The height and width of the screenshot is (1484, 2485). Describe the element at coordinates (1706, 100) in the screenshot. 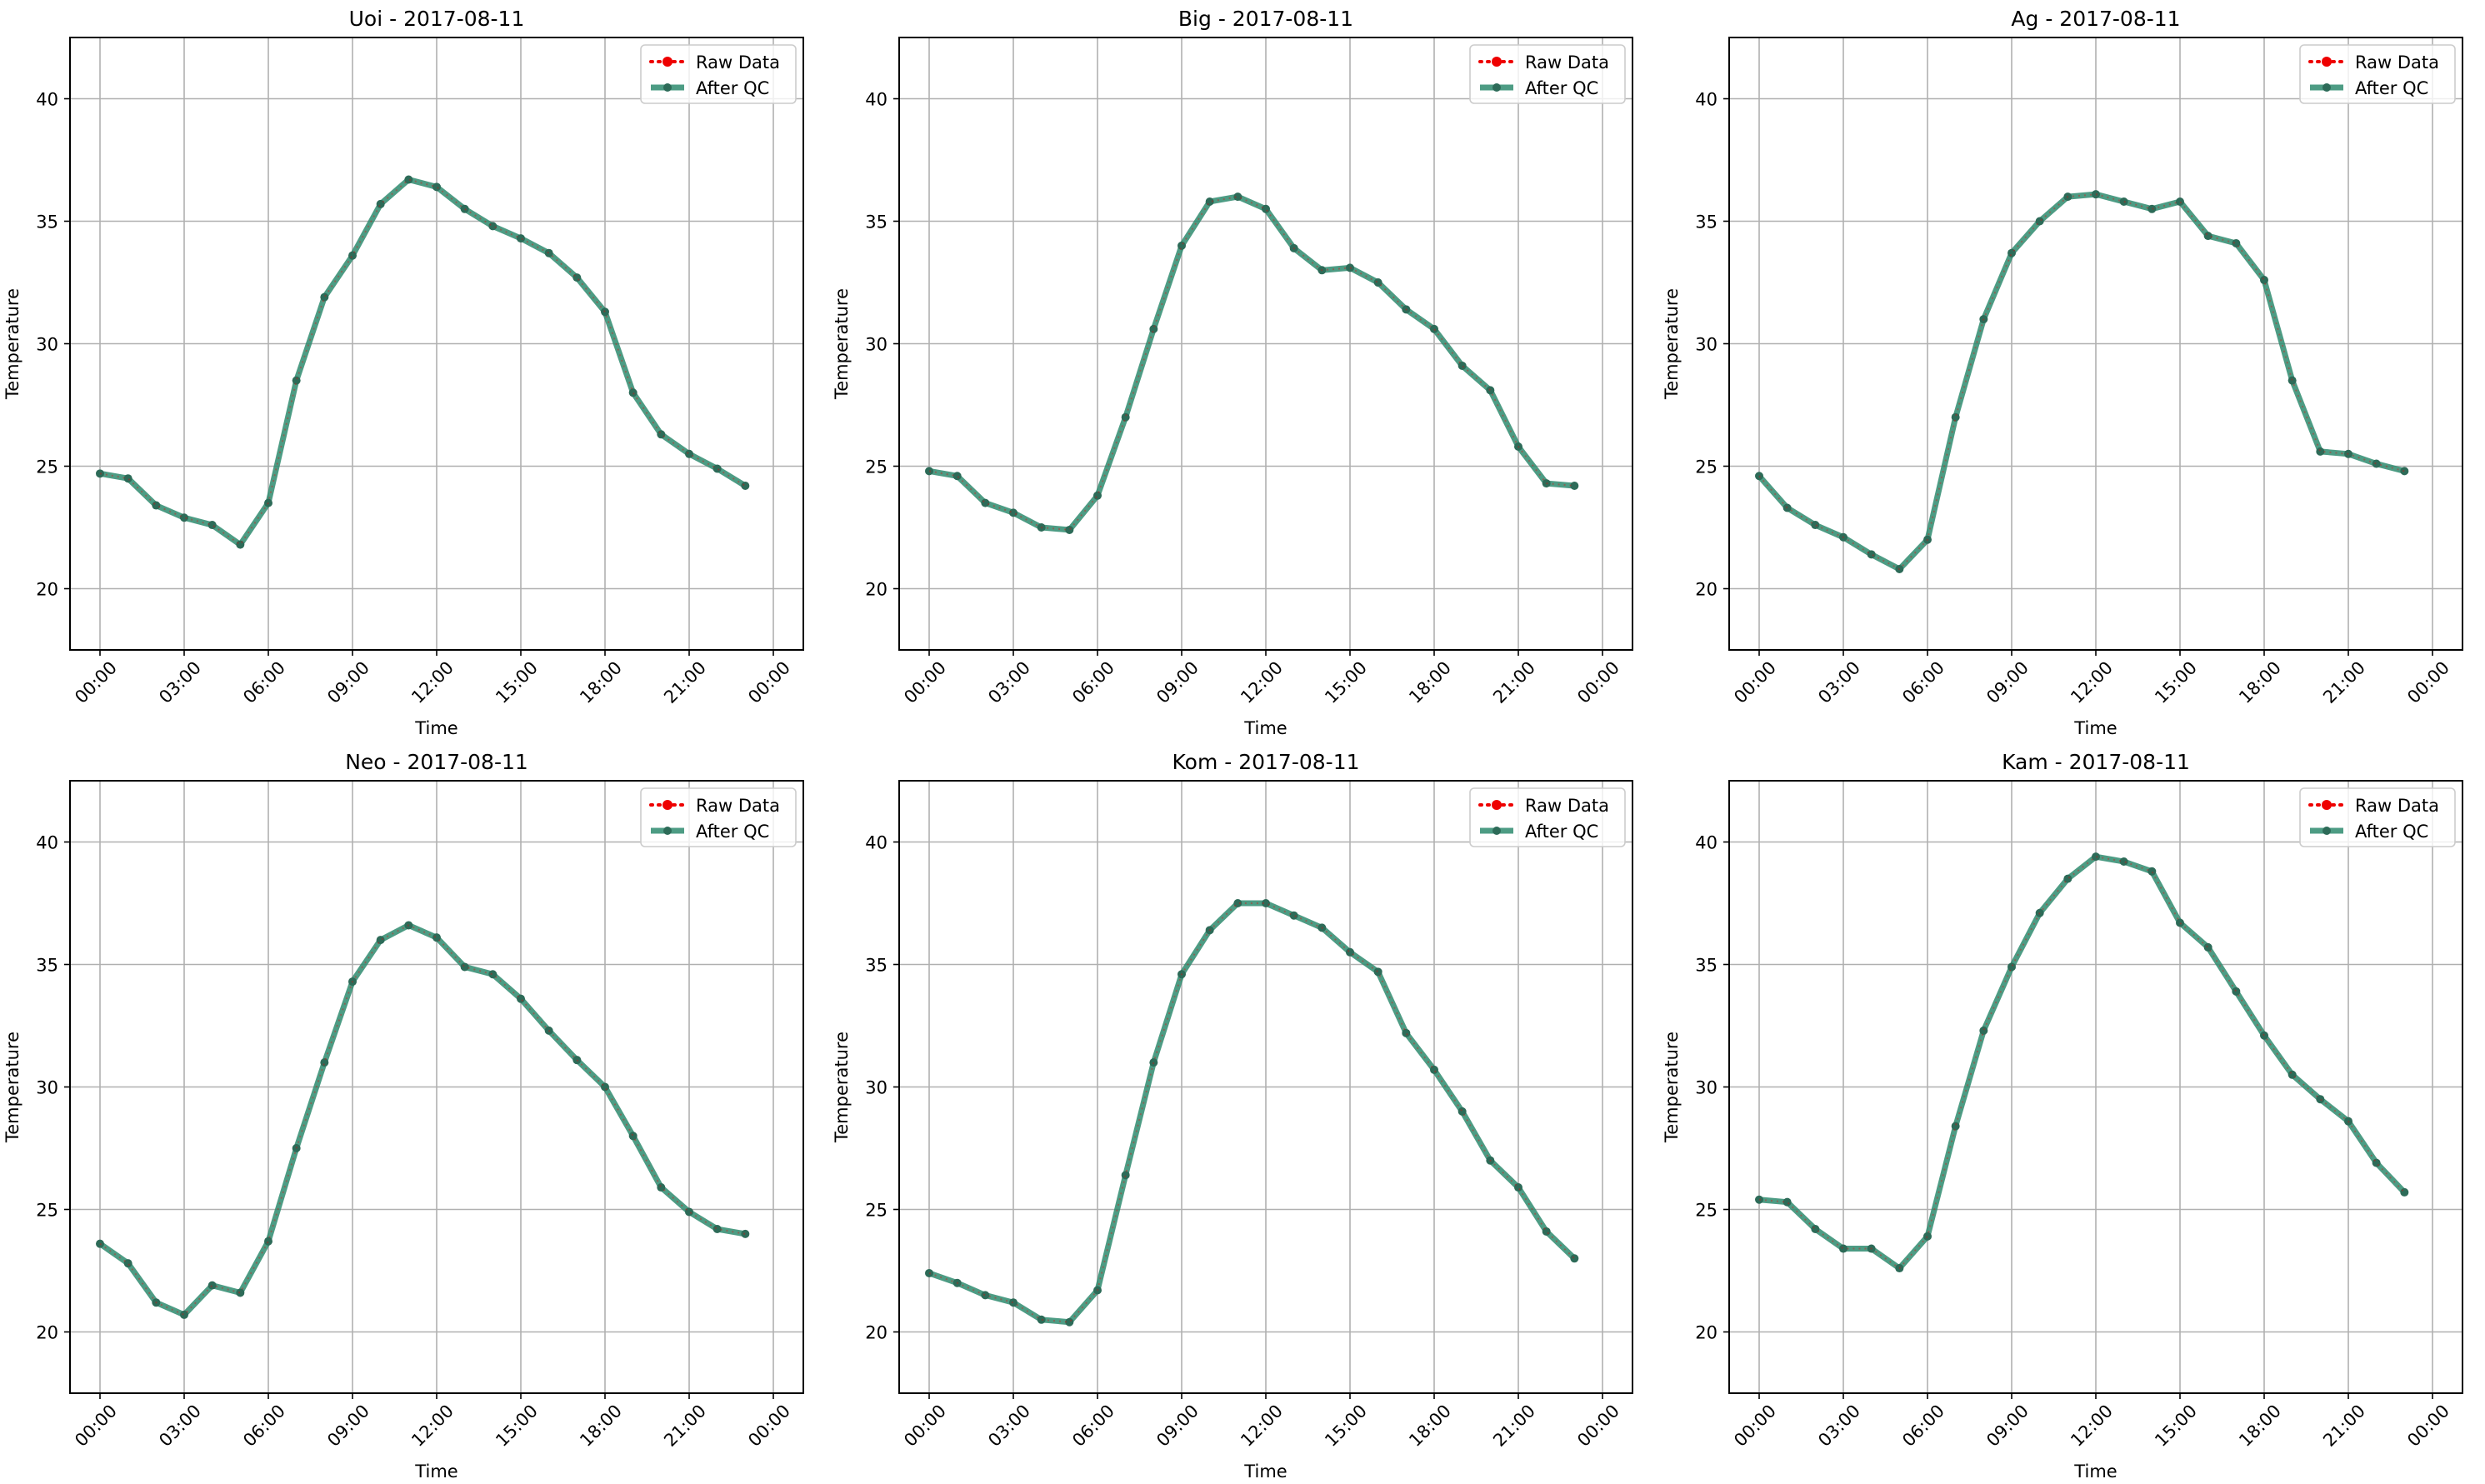

I see `y-tick-label: 40` at that location.